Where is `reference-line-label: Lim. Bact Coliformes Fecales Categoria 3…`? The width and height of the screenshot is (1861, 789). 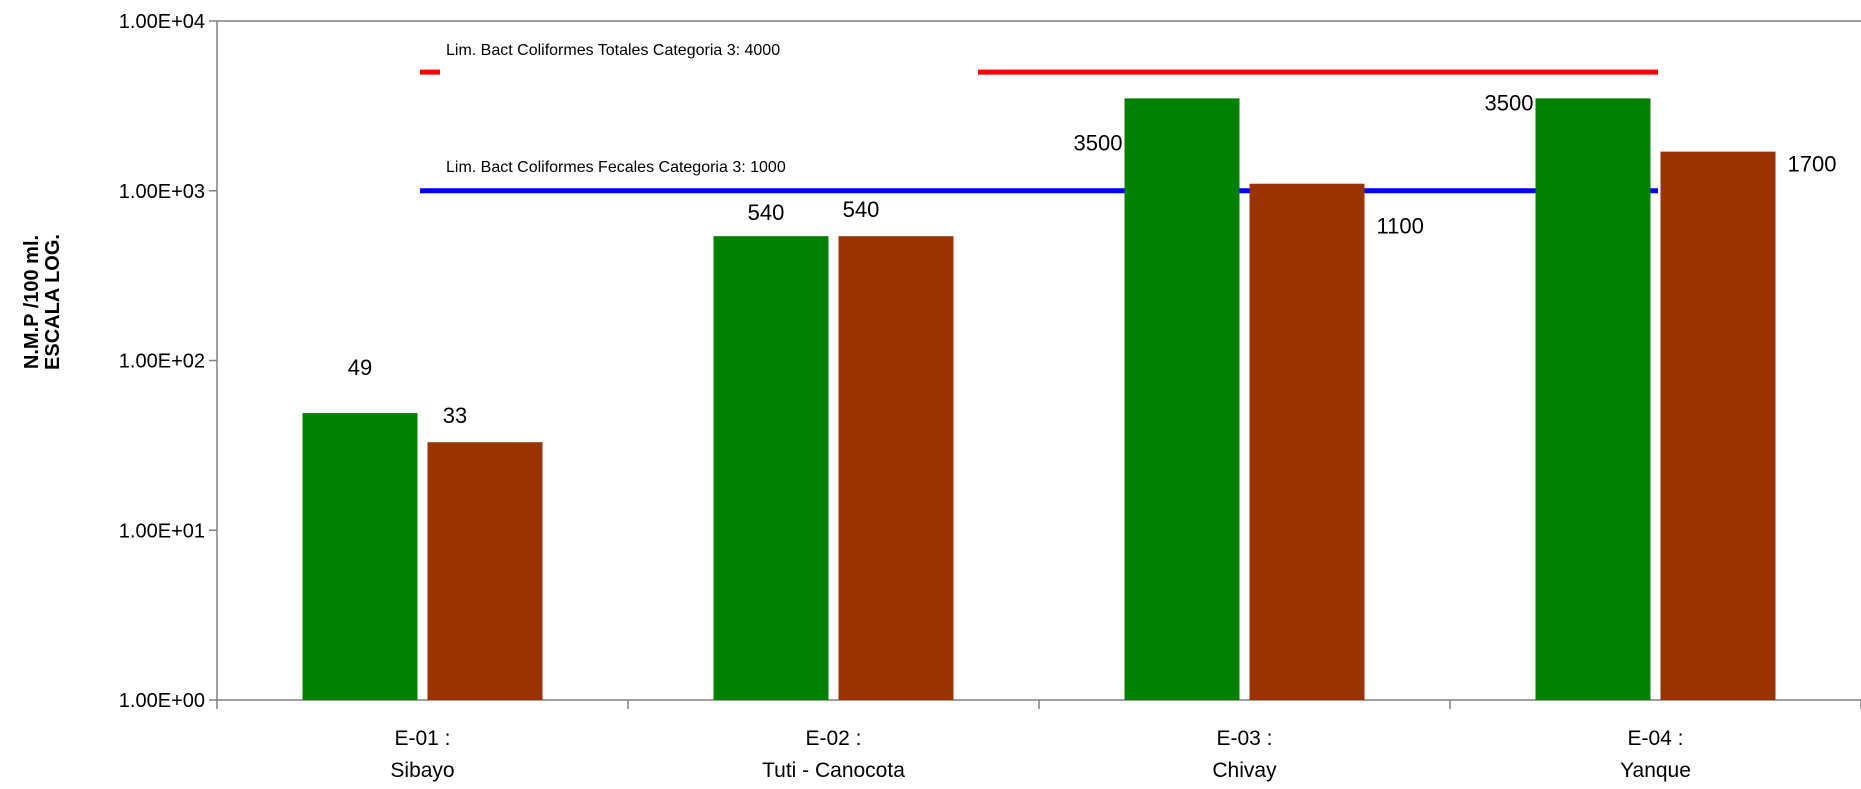
reference-line-label: Lim. Bact Coliformes Fecales Categoria 3… is located at coordinates (616, 167).